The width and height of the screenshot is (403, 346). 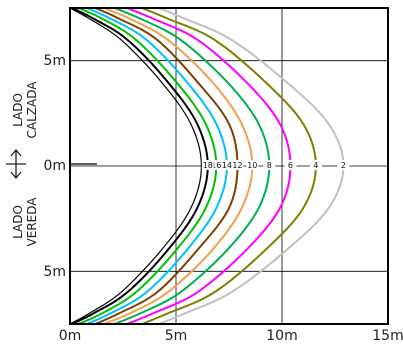 I want to click on side-label-vereda: LADO VEREDA, so click(x=25, y=222).